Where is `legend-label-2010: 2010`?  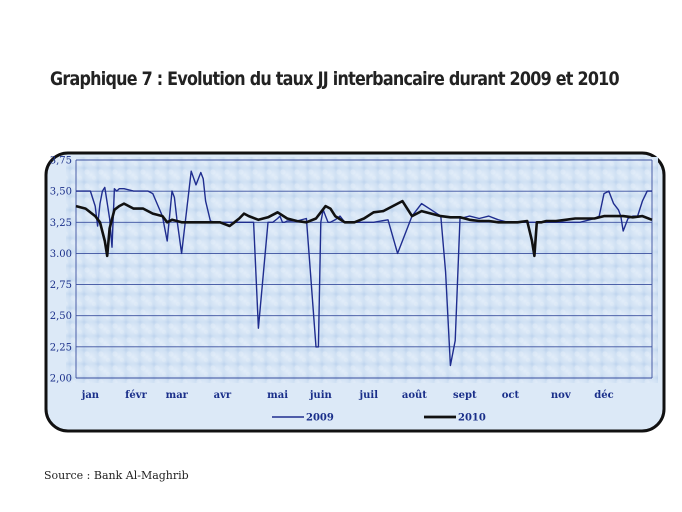 legend-label-2010: 2010 is located at coordinates (472, 418).